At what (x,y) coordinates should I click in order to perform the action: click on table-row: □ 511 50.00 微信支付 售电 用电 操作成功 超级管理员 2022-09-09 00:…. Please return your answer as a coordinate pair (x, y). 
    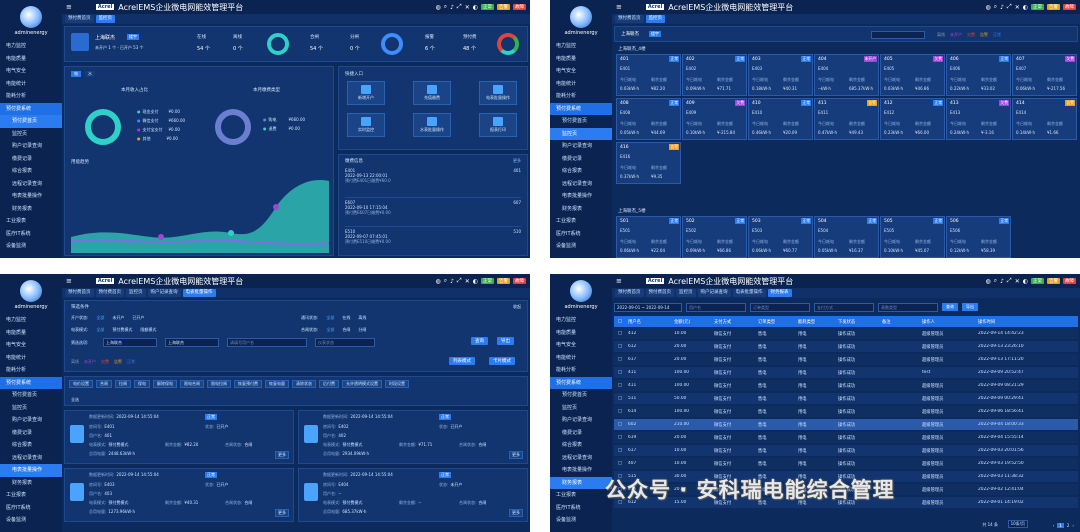
    Looking at the image, I should click on (846, 398).